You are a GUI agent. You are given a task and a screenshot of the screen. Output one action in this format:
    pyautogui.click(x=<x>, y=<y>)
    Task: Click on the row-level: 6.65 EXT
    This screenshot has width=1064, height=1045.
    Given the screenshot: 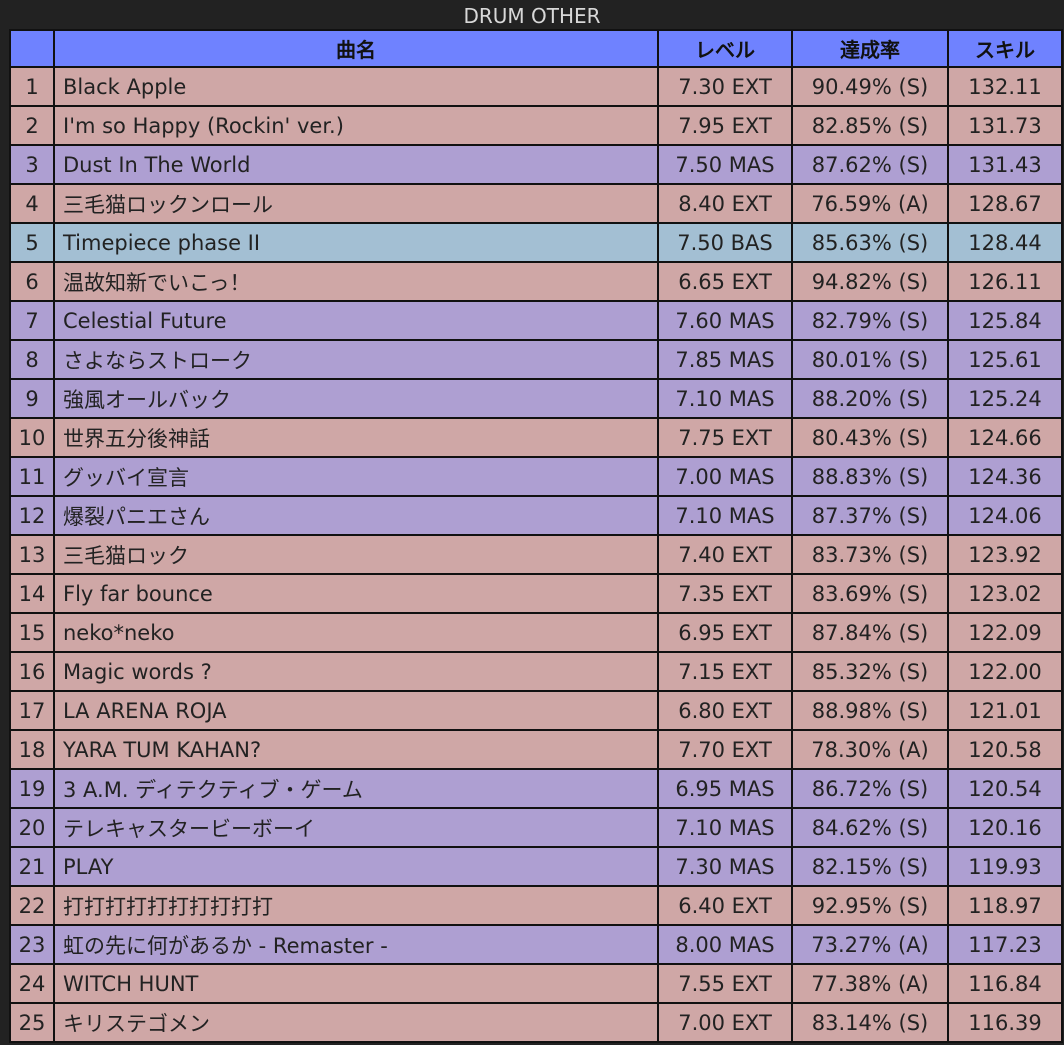 What is the action you would take?
    pyautogui.click(x=725, y=281)
    